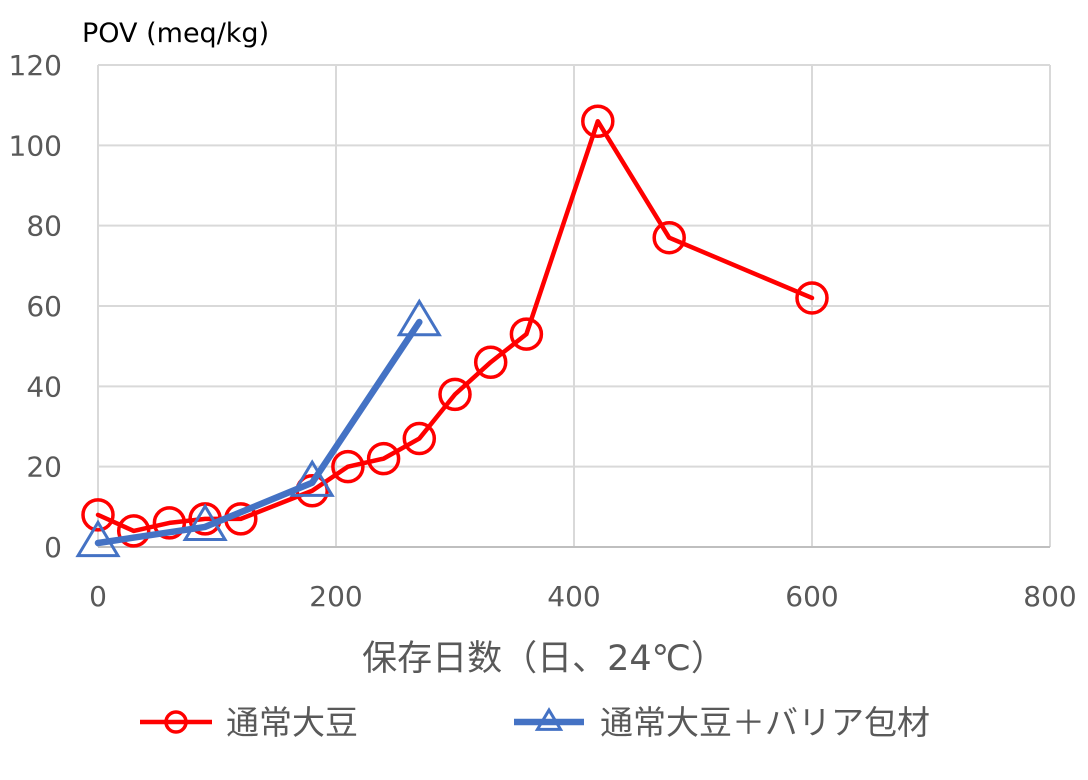 The width and height of the screenshot is (1088, 780). I want to click on y-tick-label: 60, so click(44, 306).